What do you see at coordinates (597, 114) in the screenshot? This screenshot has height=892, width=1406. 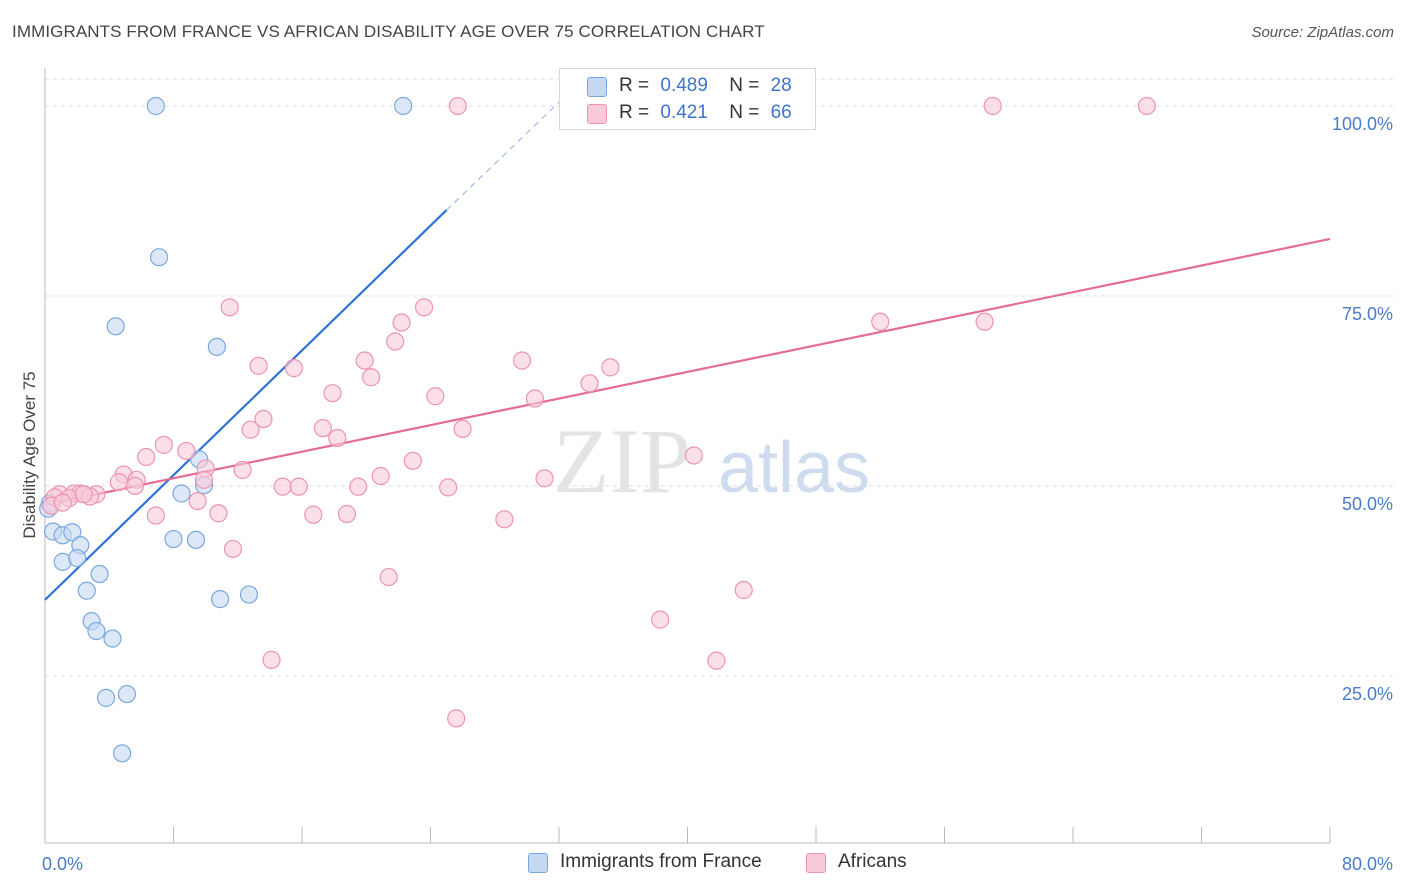 I see `legend-swatch-africans` at bounding box center [597, 114].